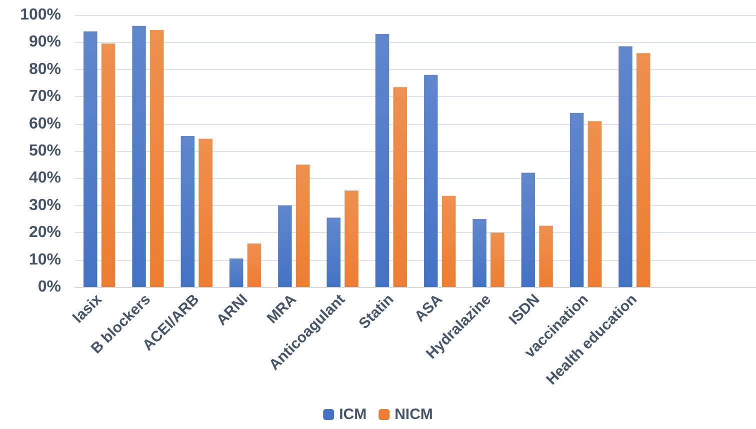  What do you see at coordinates (44, 233) in the screenshot?
I see `y-tick-label: 20%` at bounding box center [44, 233].